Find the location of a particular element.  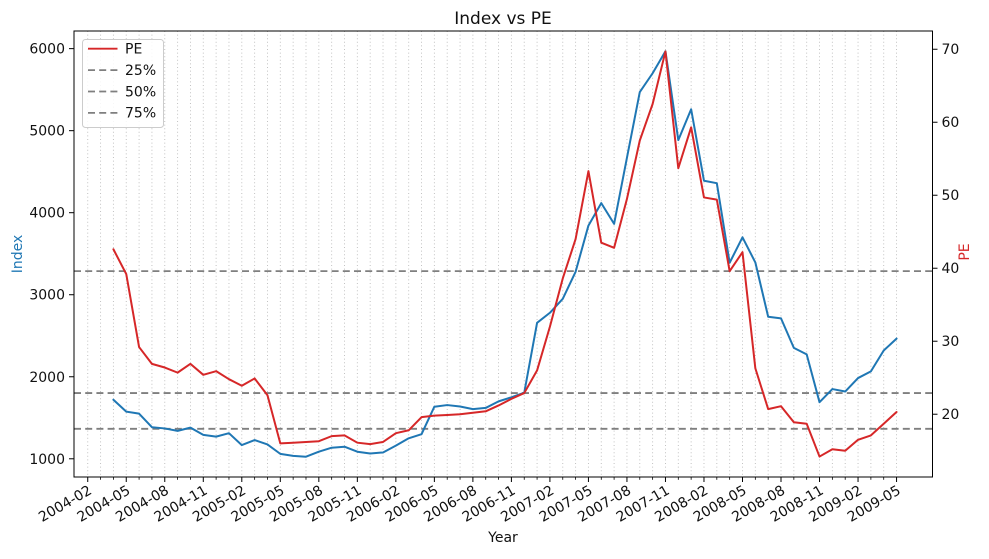

legend: PE 25% 50% 75% is located at coordinates (123, 83).